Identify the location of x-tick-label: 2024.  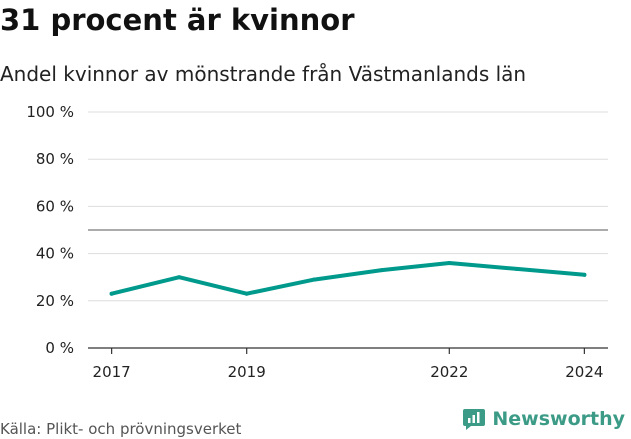
(584, 372).